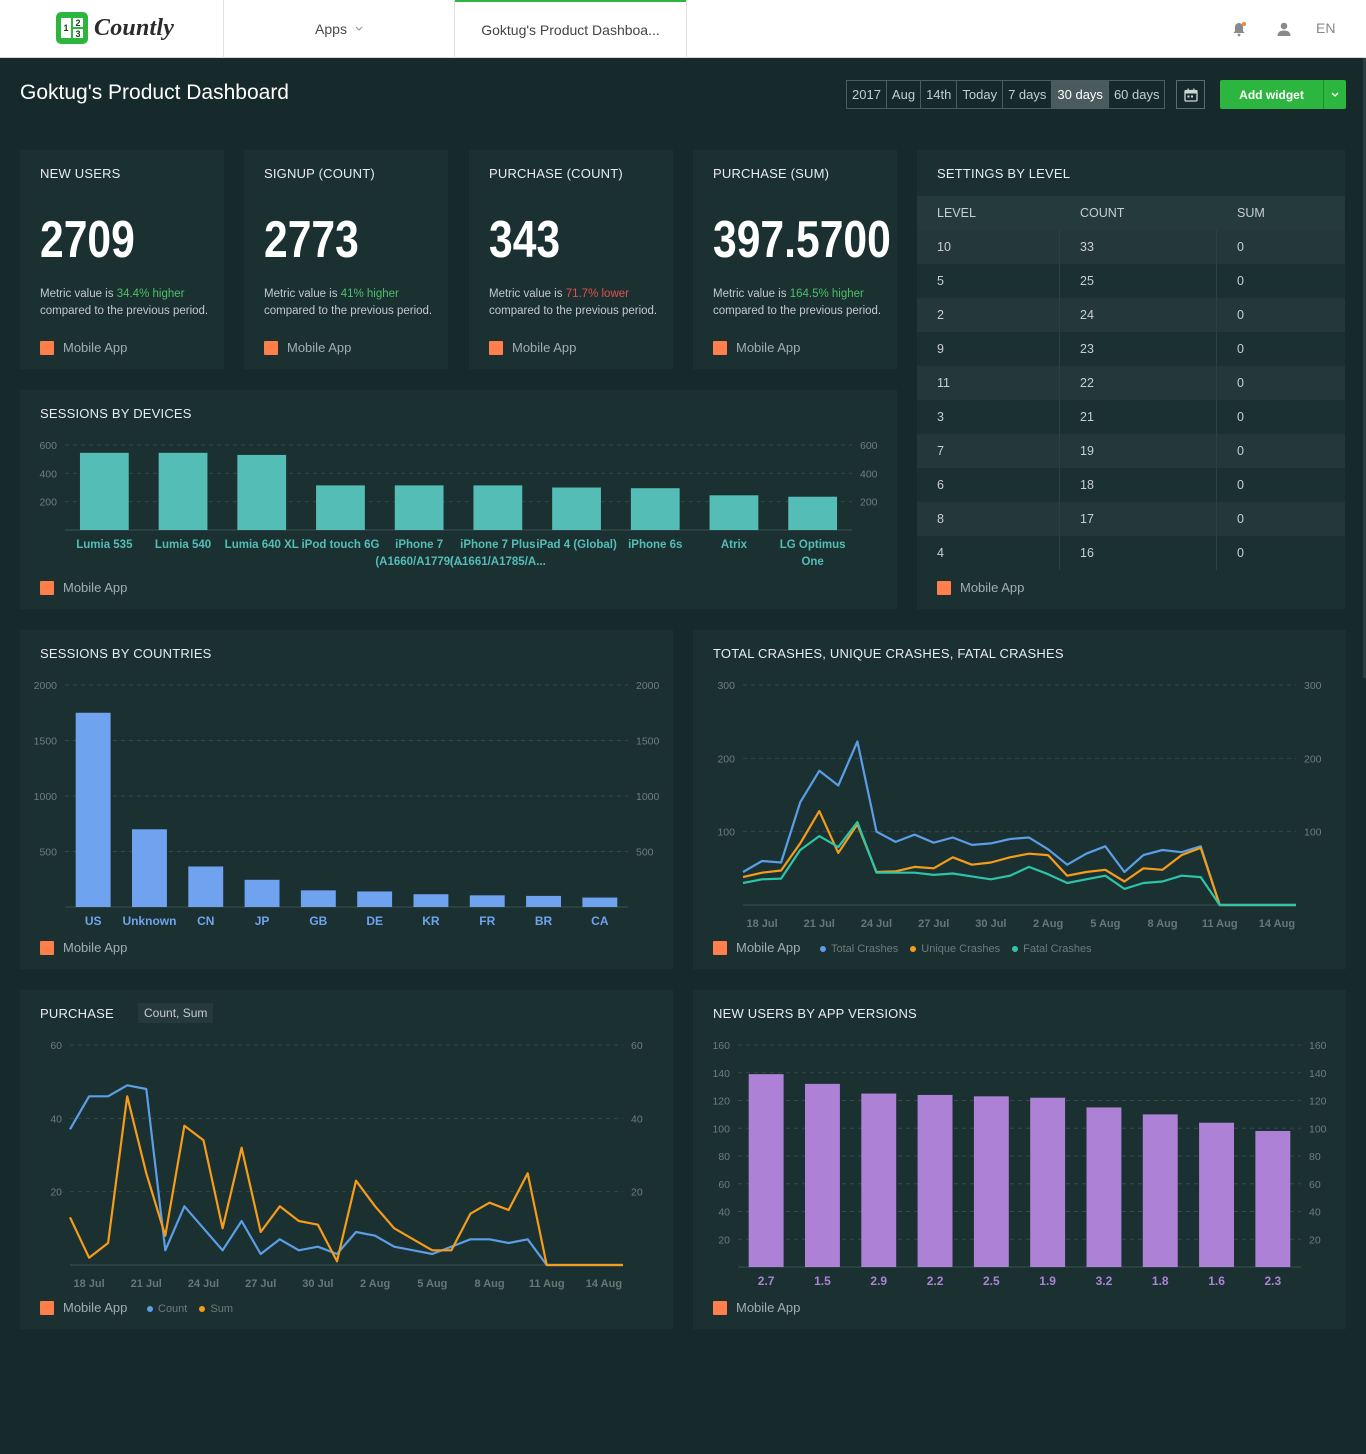 This screenshot has height=1454, width=1366. Describe the element at coordinates (867, 94) in the screenshot. I see `period-2017: 2017` at that location.